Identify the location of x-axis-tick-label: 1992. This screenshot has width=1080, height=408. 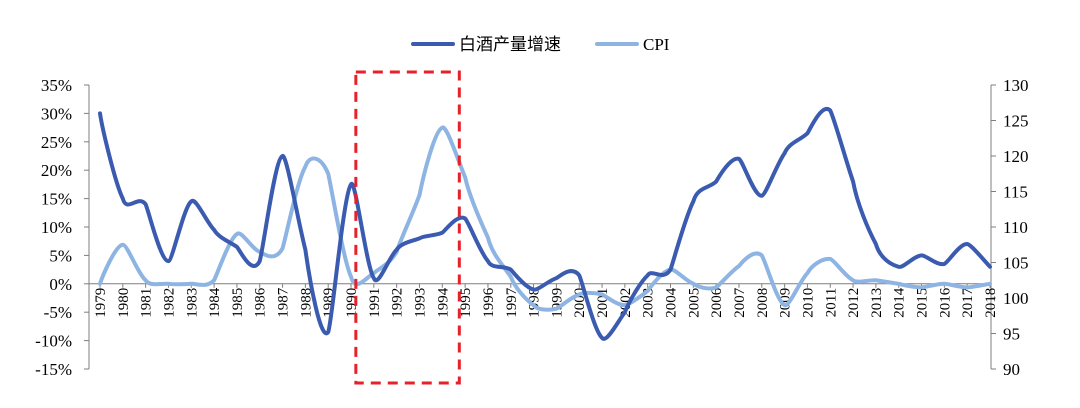
(398, 303).